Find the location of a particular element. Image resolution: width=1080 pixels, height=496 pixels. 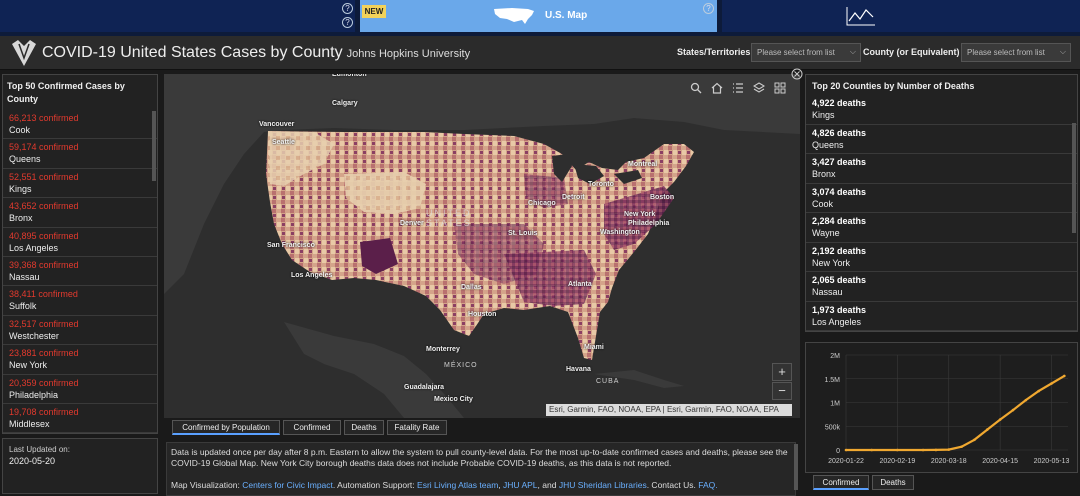

confirmed-list-item-count: 19,708 confirmed is located at coordinates (44, 411).